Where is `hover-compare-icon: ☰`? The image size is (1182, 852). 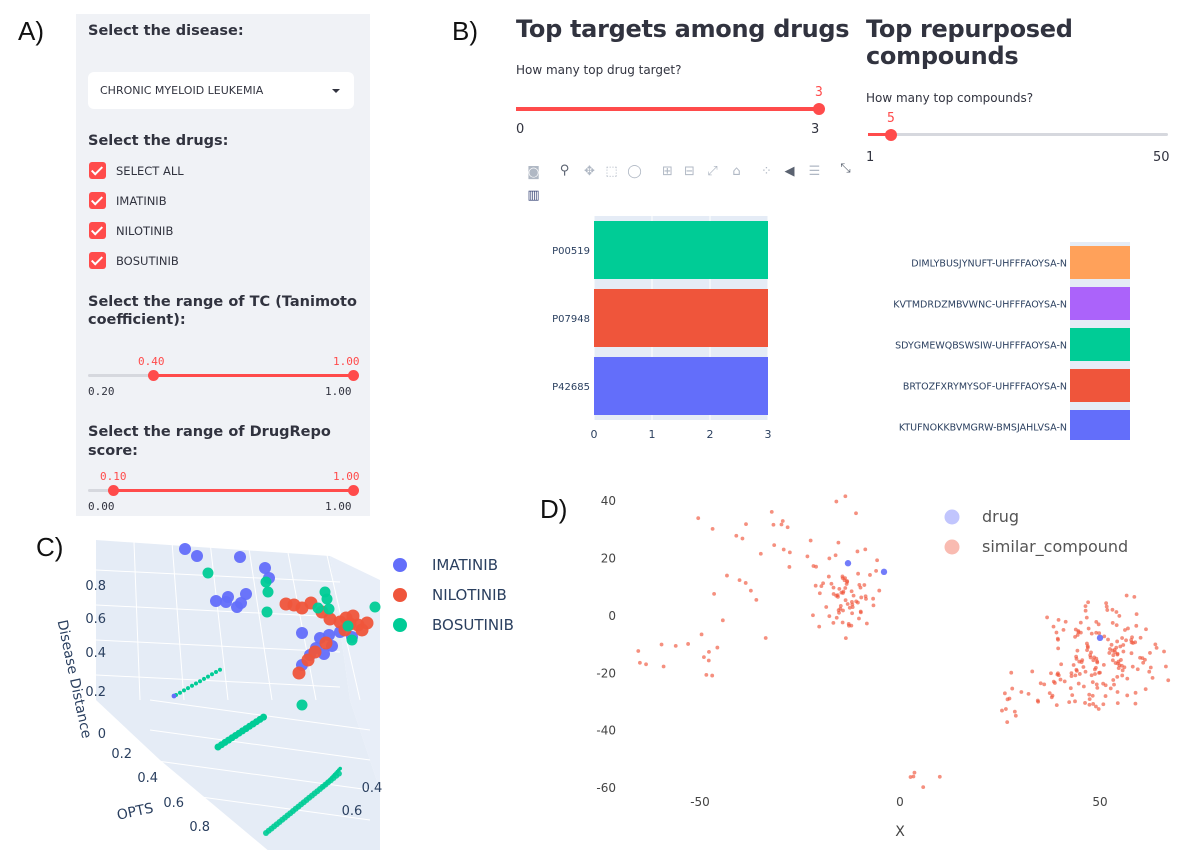
hover-compare-icon: ☰ is located at coordinates (814, 171).